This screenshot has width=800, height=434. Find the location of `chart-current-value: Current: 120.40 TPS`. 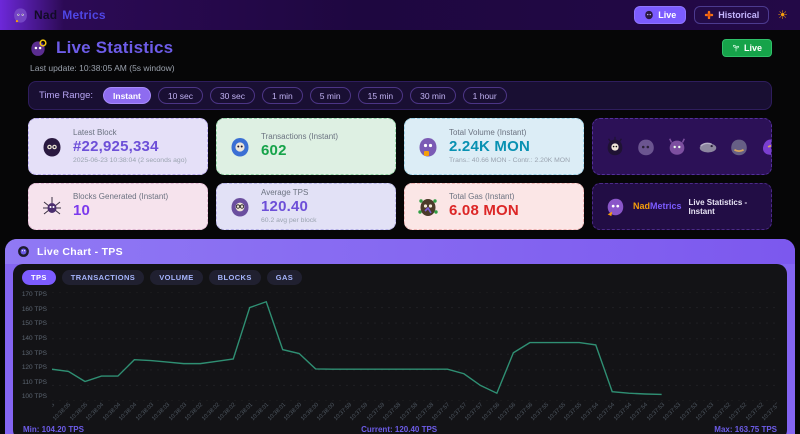

chart-current-value: Current: 120.40 TPS is located at coordinates (399, 429).